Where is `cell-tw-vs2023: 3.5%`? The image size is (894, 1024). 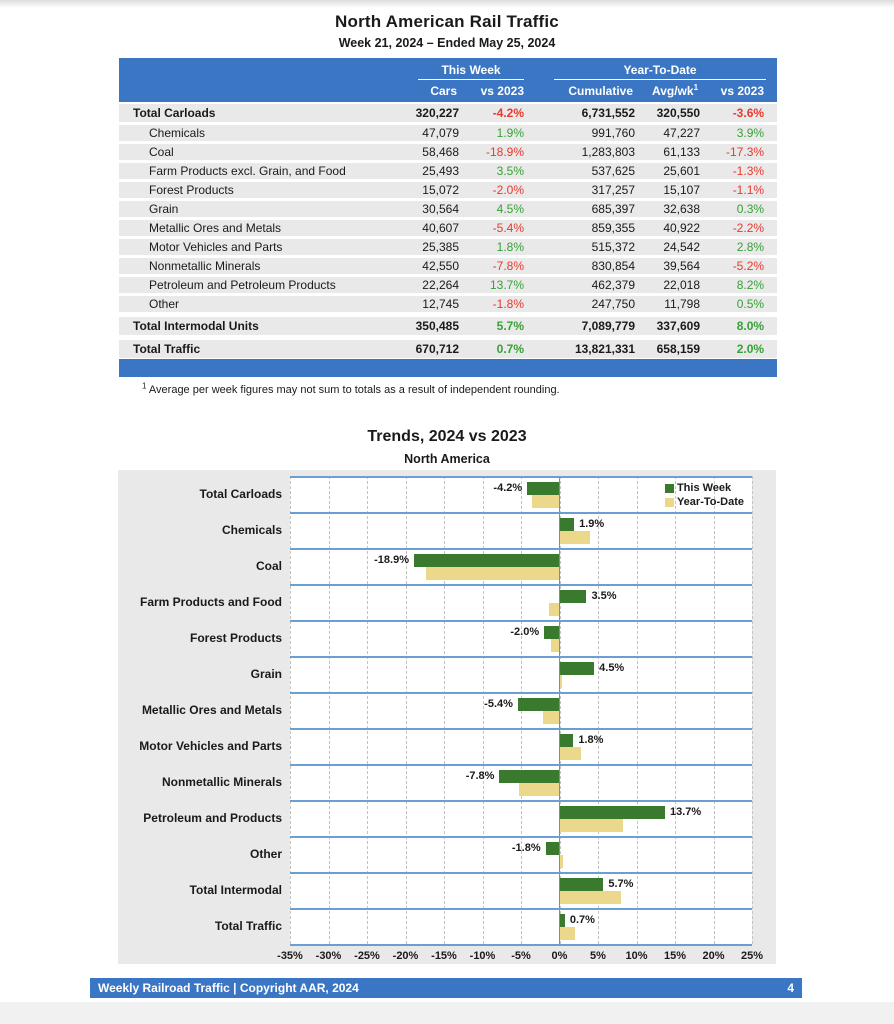 cell-tw-vs2023: 3.5% is located at coordinates (493, 172).